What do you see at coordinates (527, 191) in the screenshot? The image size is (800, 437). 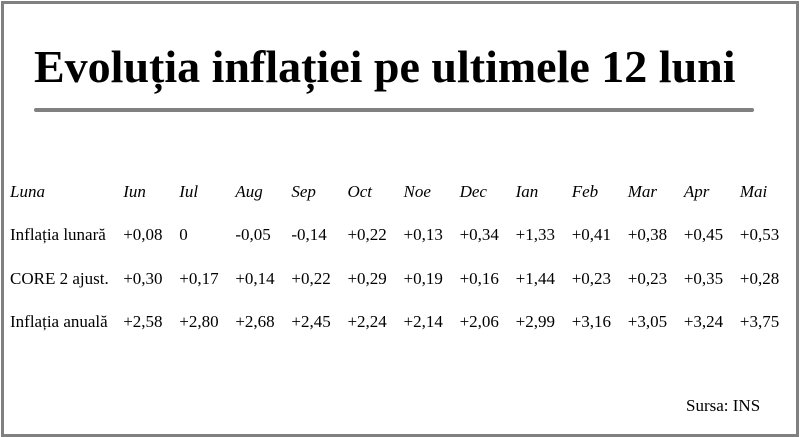 I see `header-month-ian: Ian` at bounding box center [527, 191].